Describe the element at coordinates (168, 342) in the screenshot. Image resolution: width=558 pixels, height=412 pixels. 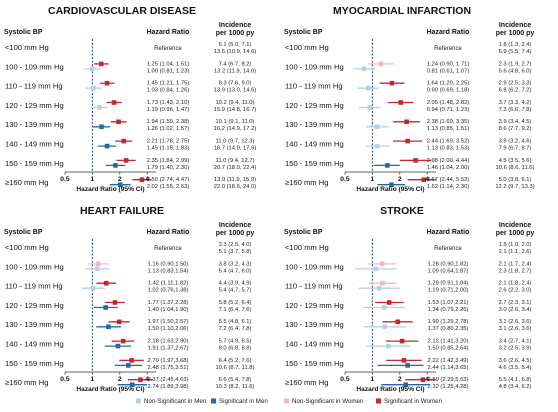
I see `hr-value-women: 2.18 (1.63,2.90)` at that location.